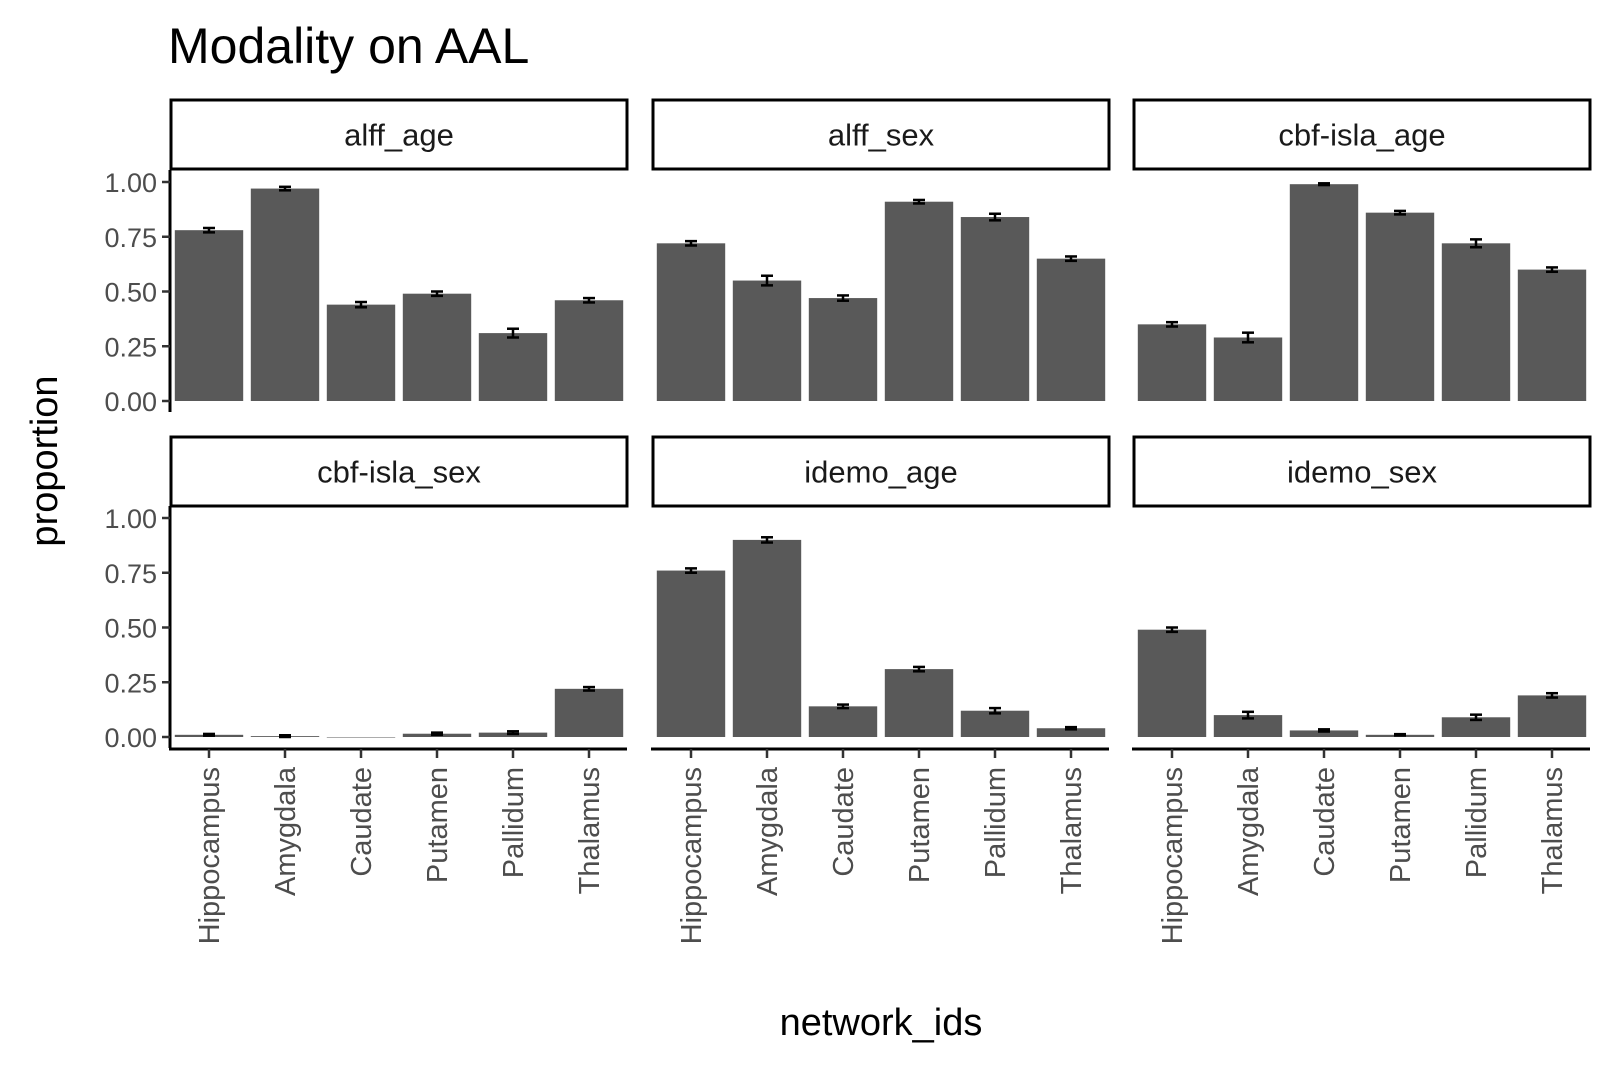 This screenshot has width=1606, height=1065. Describe the element at coordinates (130, 519) in the screenshot. I see `y-tick-label: 1.00` at that location.